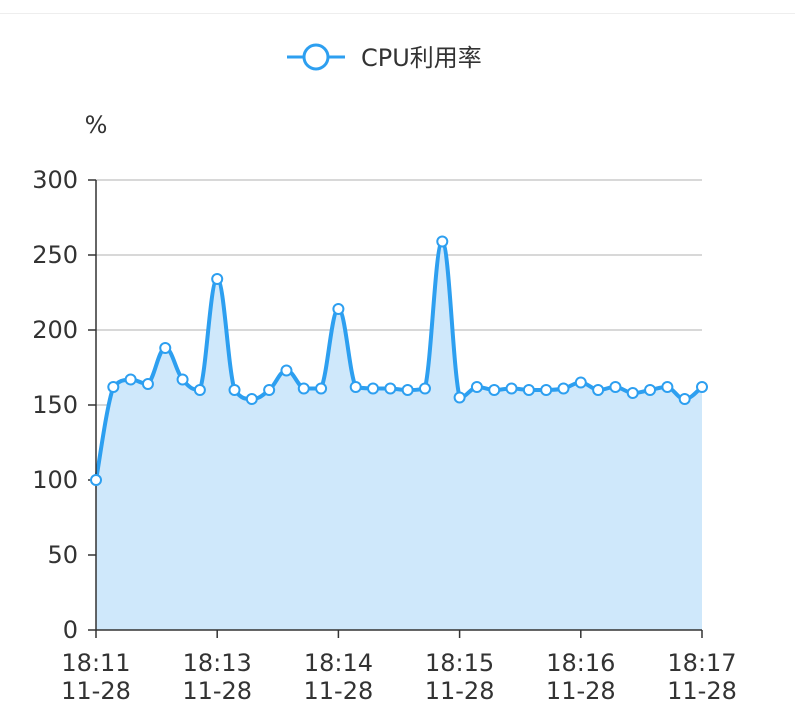 The height and width of the screenshot is (714, 795). What do you see at coordinates (96, 125) in the screenshot?
I see `y-axis-unit: %` at bounding box center [96, 125].